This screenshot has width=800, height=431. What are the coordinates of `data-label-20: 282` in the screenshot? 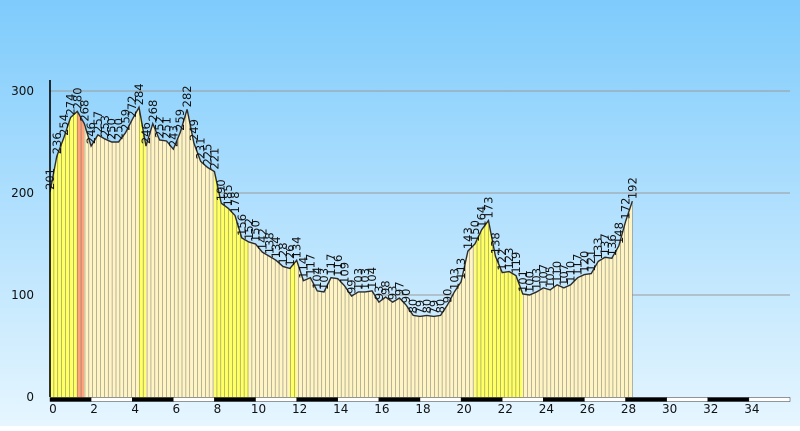 It's located at (187, 96).